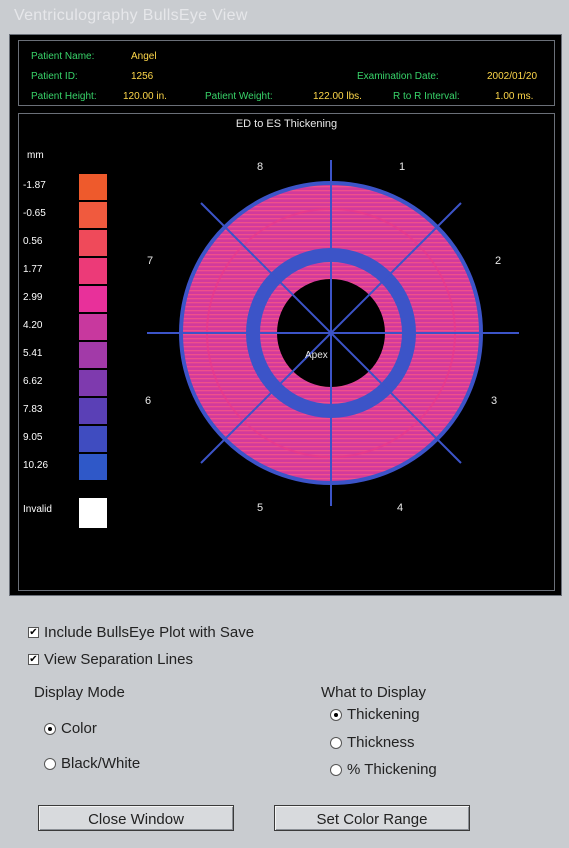 This screenshot has width=569, height=848. Describe the element at coordinates (33, 269) in the screenshot. I see `legend-label: 1.77` at that location.